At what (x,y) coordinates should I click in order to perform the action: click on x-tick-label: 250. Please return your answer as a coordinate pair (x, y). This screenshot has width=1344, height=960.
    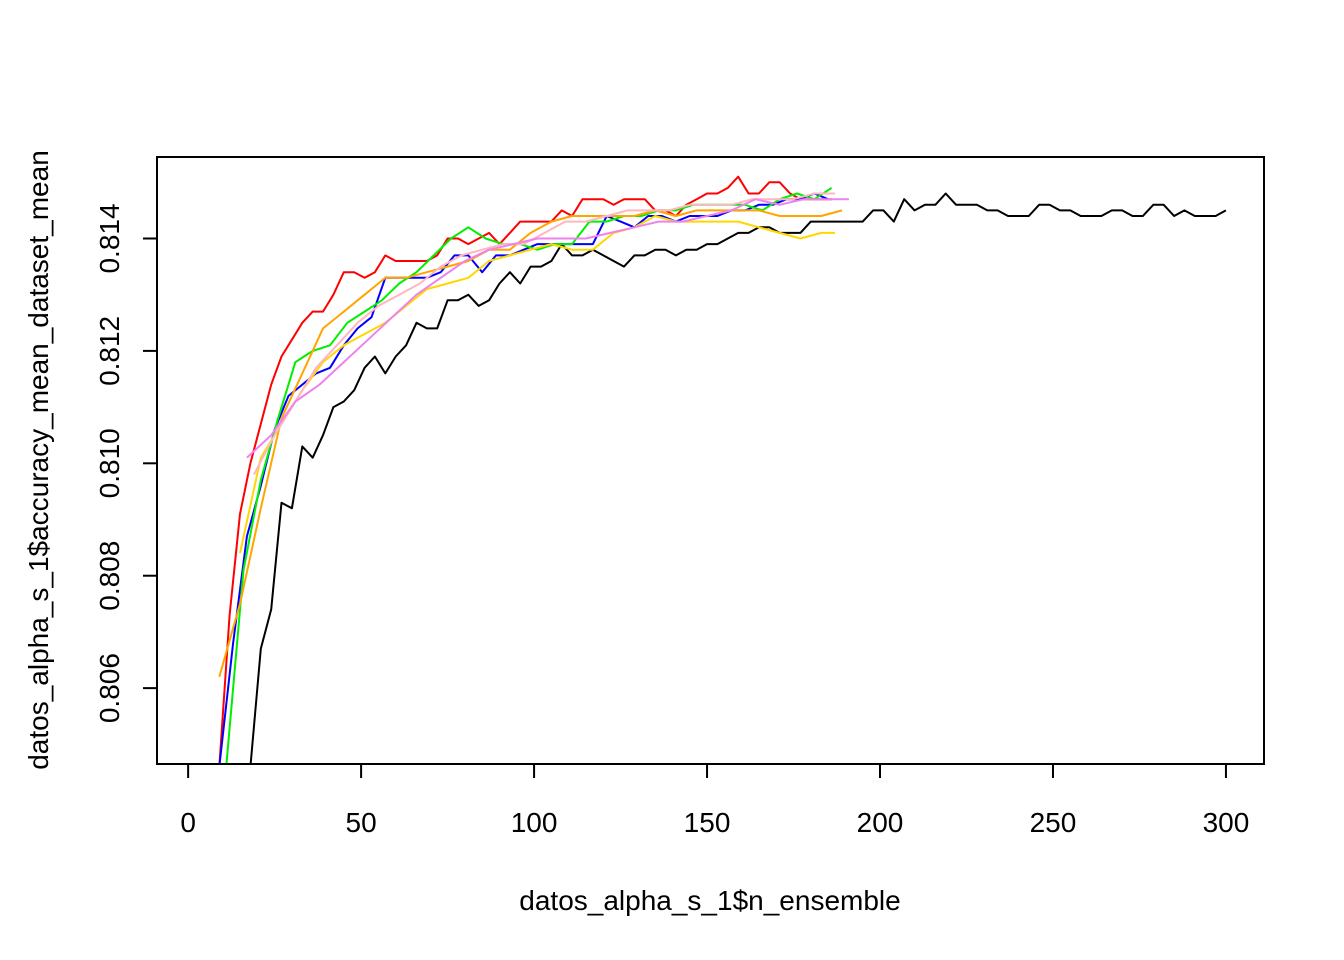
    Looking at the image, I should click on (1053, 822).